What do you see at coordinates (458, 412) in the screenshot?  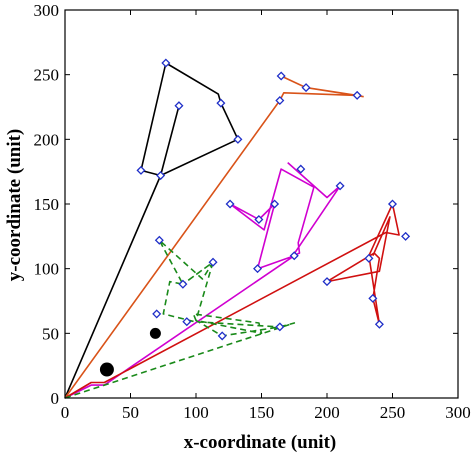 I see `x-tick-label-300: 300` at bounding box center [458, 412].